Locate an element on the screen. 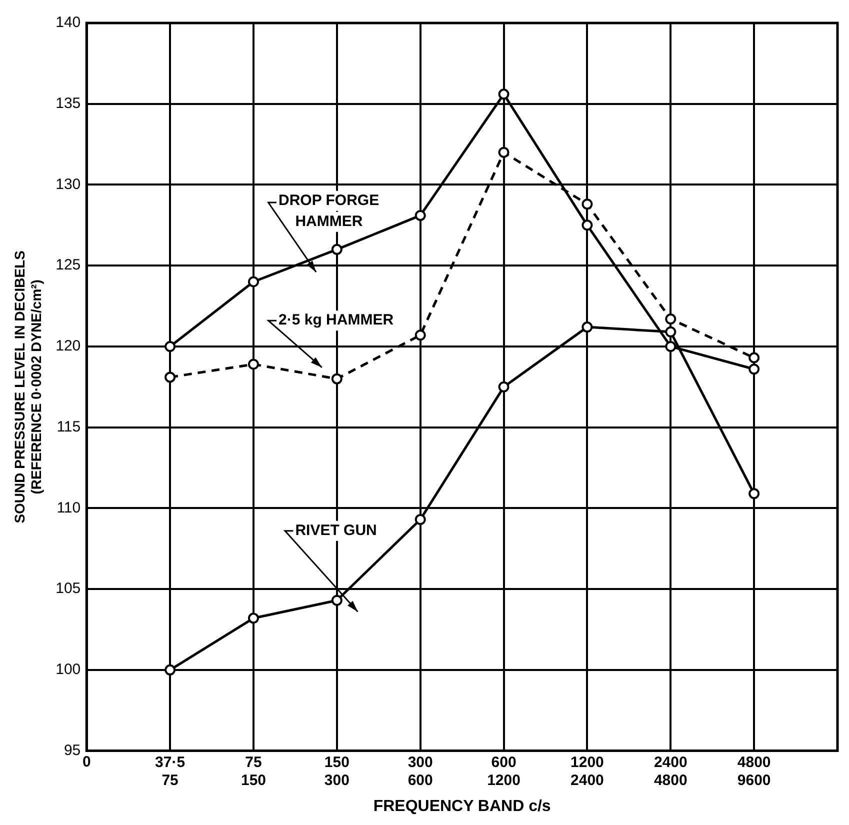 Image resolution: width=849 pixels, height=825 pixels. x-tick-label: 4800 9600 is located at coordinates (754, 771).